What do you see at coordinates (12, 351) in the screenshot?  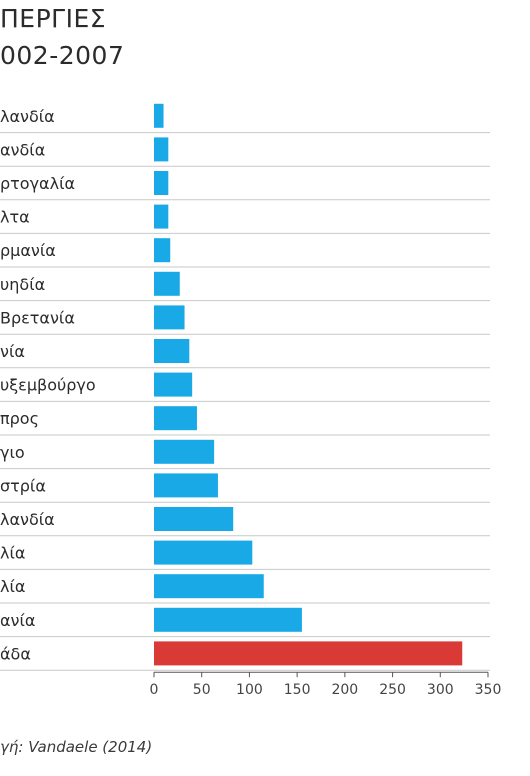 I see `category-label: νία` at bounding box center [12, 351].